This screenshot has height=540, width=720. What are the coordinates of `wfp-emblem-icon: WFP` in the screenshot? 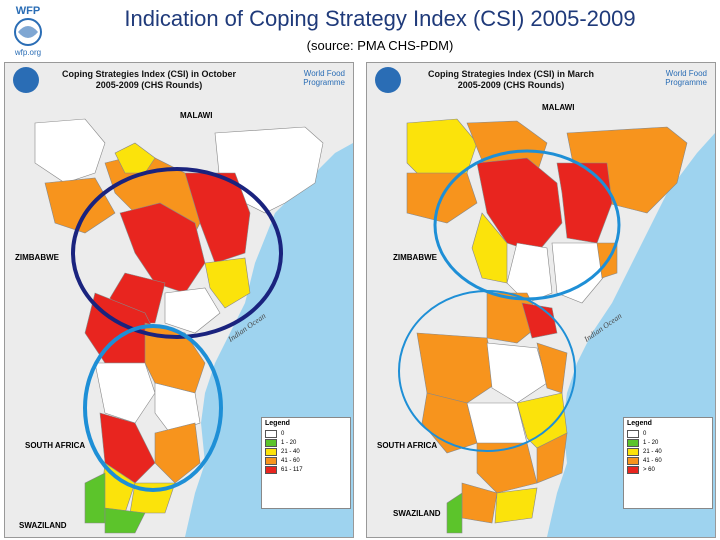 It's located at (28, 25).